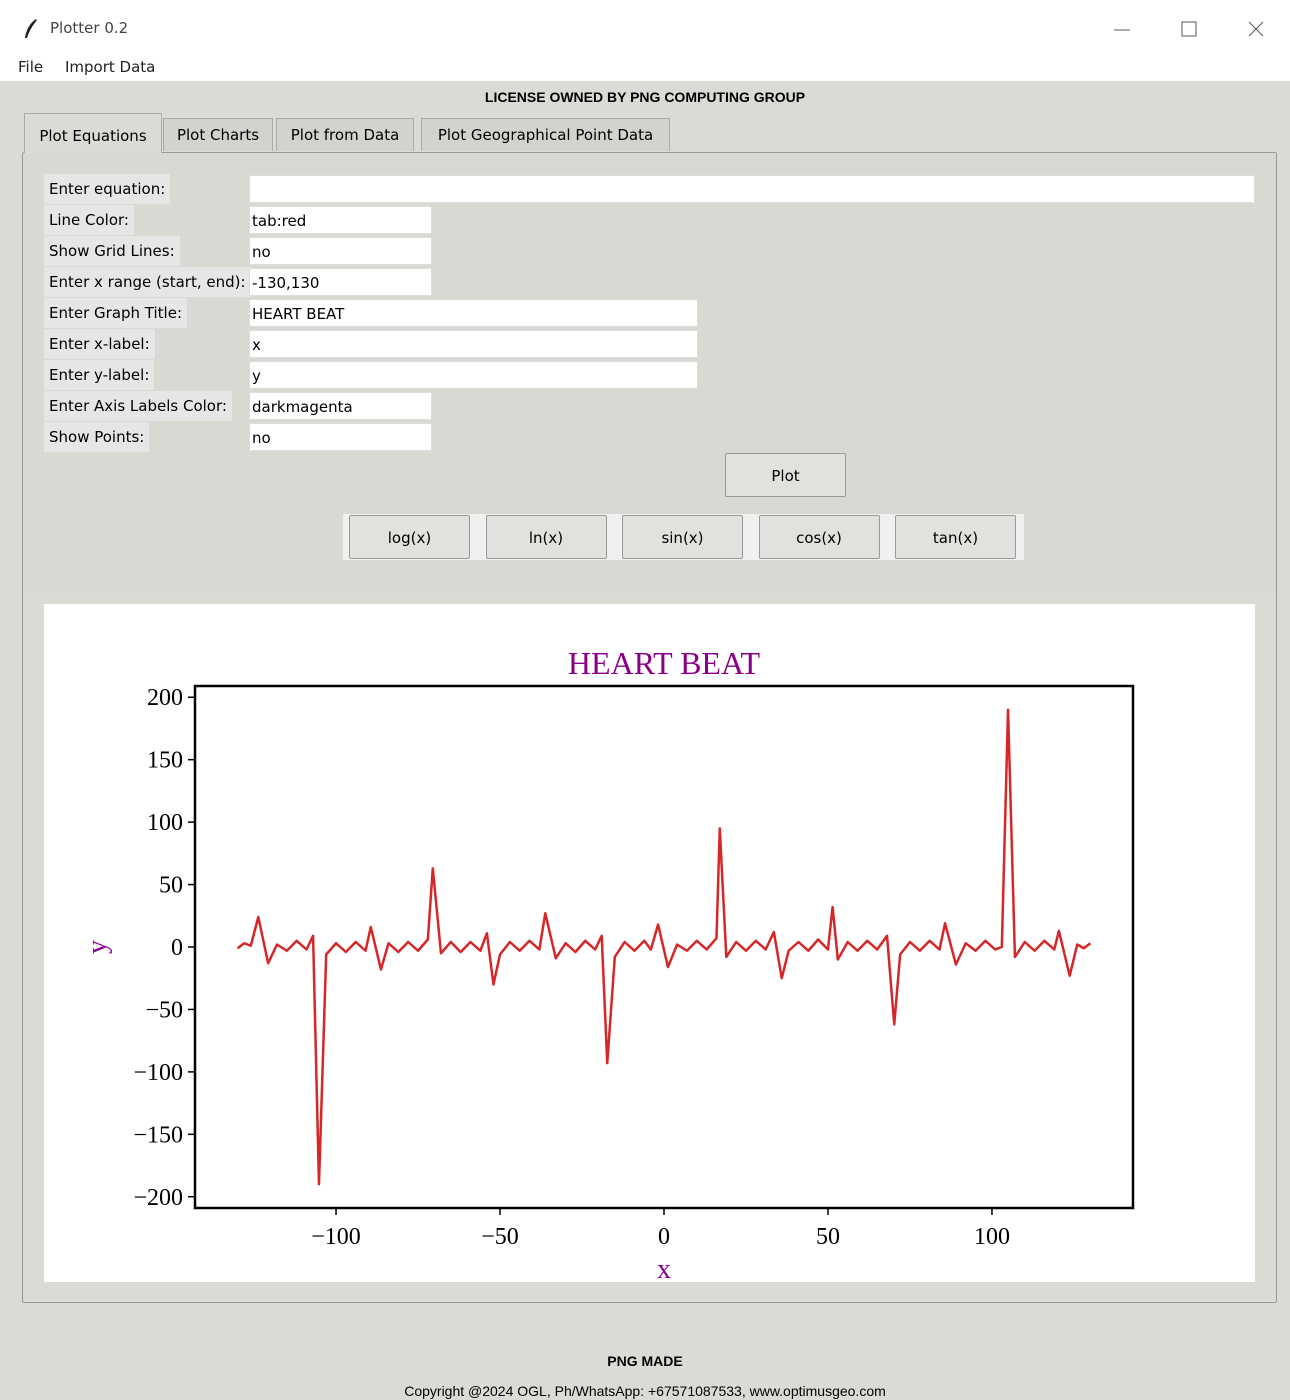  What do you see at coordinates (473, 375) in the screenshot?
I see `text-entry: y` at bounding box center [473, 375].